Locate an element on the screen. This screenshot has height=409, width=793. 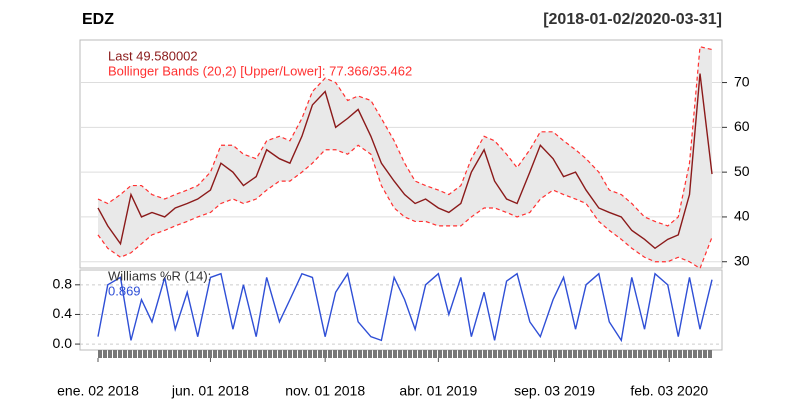
y-tick-label: 60 is located at coordinates (742, 126).